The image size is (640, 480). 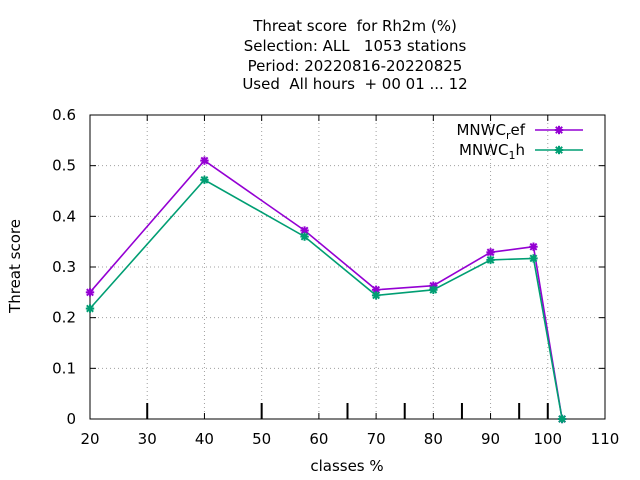 I want to click on x-tick-label: 40, so click(x=204, y=439).